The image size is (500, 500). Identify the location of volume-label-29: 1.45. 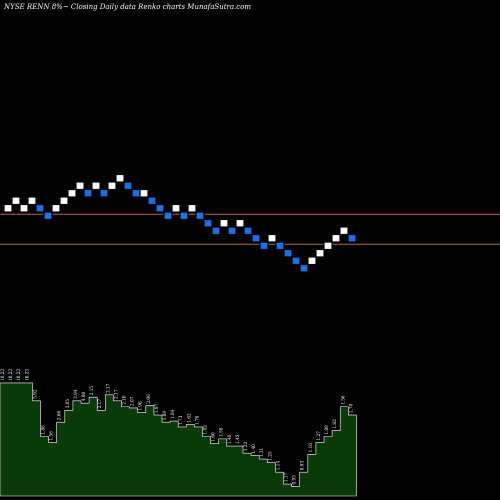
(237, 439).